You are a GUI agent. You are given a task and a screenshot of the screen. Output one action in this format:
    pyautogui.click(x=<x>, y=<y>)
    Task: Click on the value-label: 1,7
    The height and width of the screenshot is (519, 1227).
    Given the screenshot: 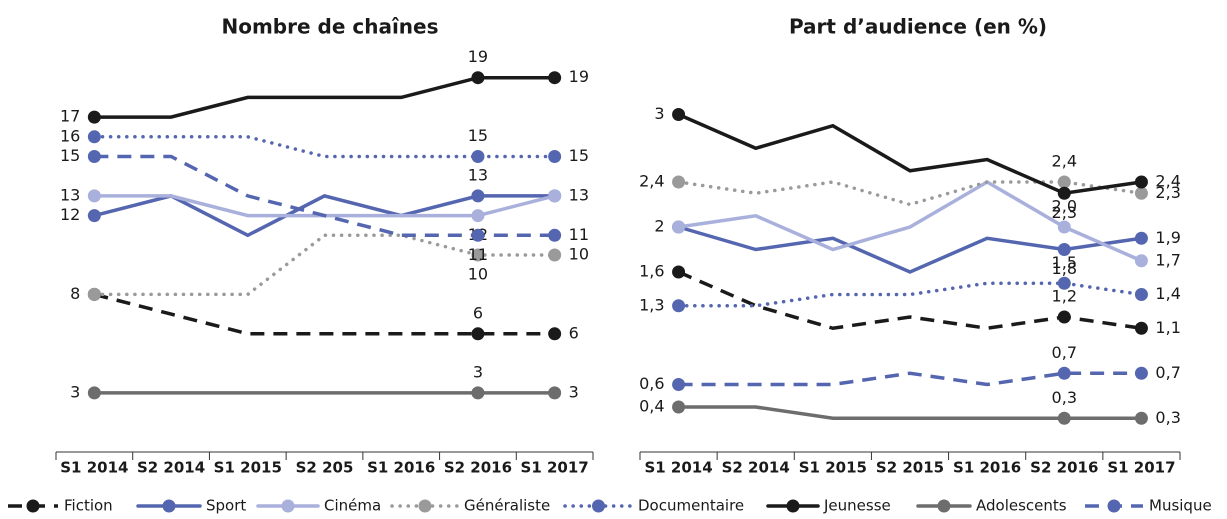 What is the action you would take?
    pyautogui.click(x=1167, y=259)
    